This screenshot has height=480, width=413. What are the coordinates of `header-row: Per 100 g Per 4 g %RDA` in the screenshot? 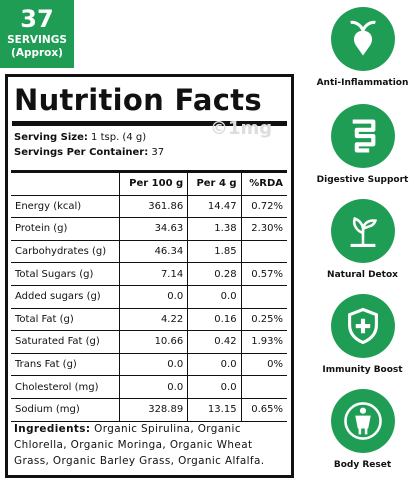 It's located at (149, 183).